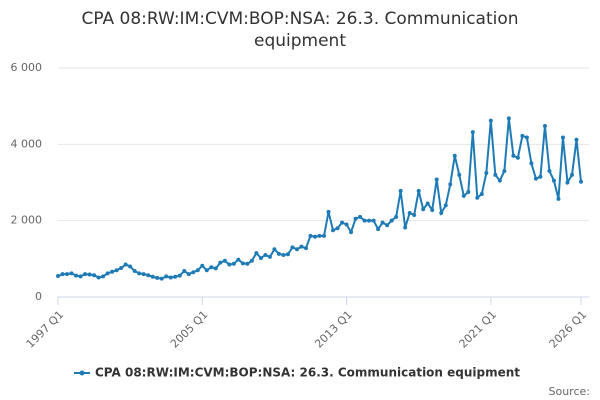  Describe the element at coordinates (27, 67) in the screenshot. I see `y-tick-label: 6 000` at that location.